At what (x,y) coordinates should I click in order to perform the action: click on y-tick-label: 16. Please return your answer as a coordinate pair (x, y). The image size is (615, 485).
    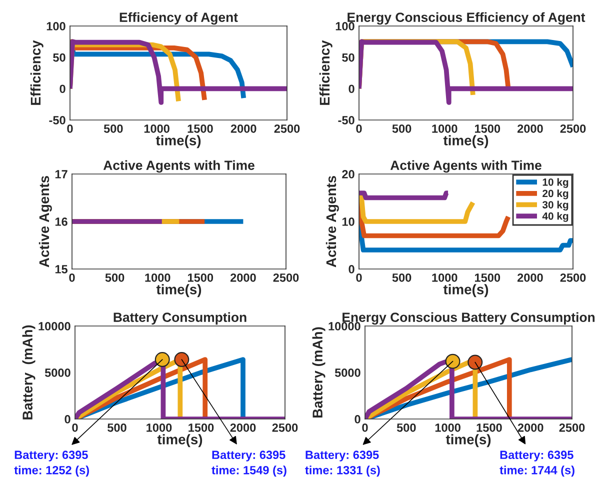
    Looking at the image, I should click on (61, 222).